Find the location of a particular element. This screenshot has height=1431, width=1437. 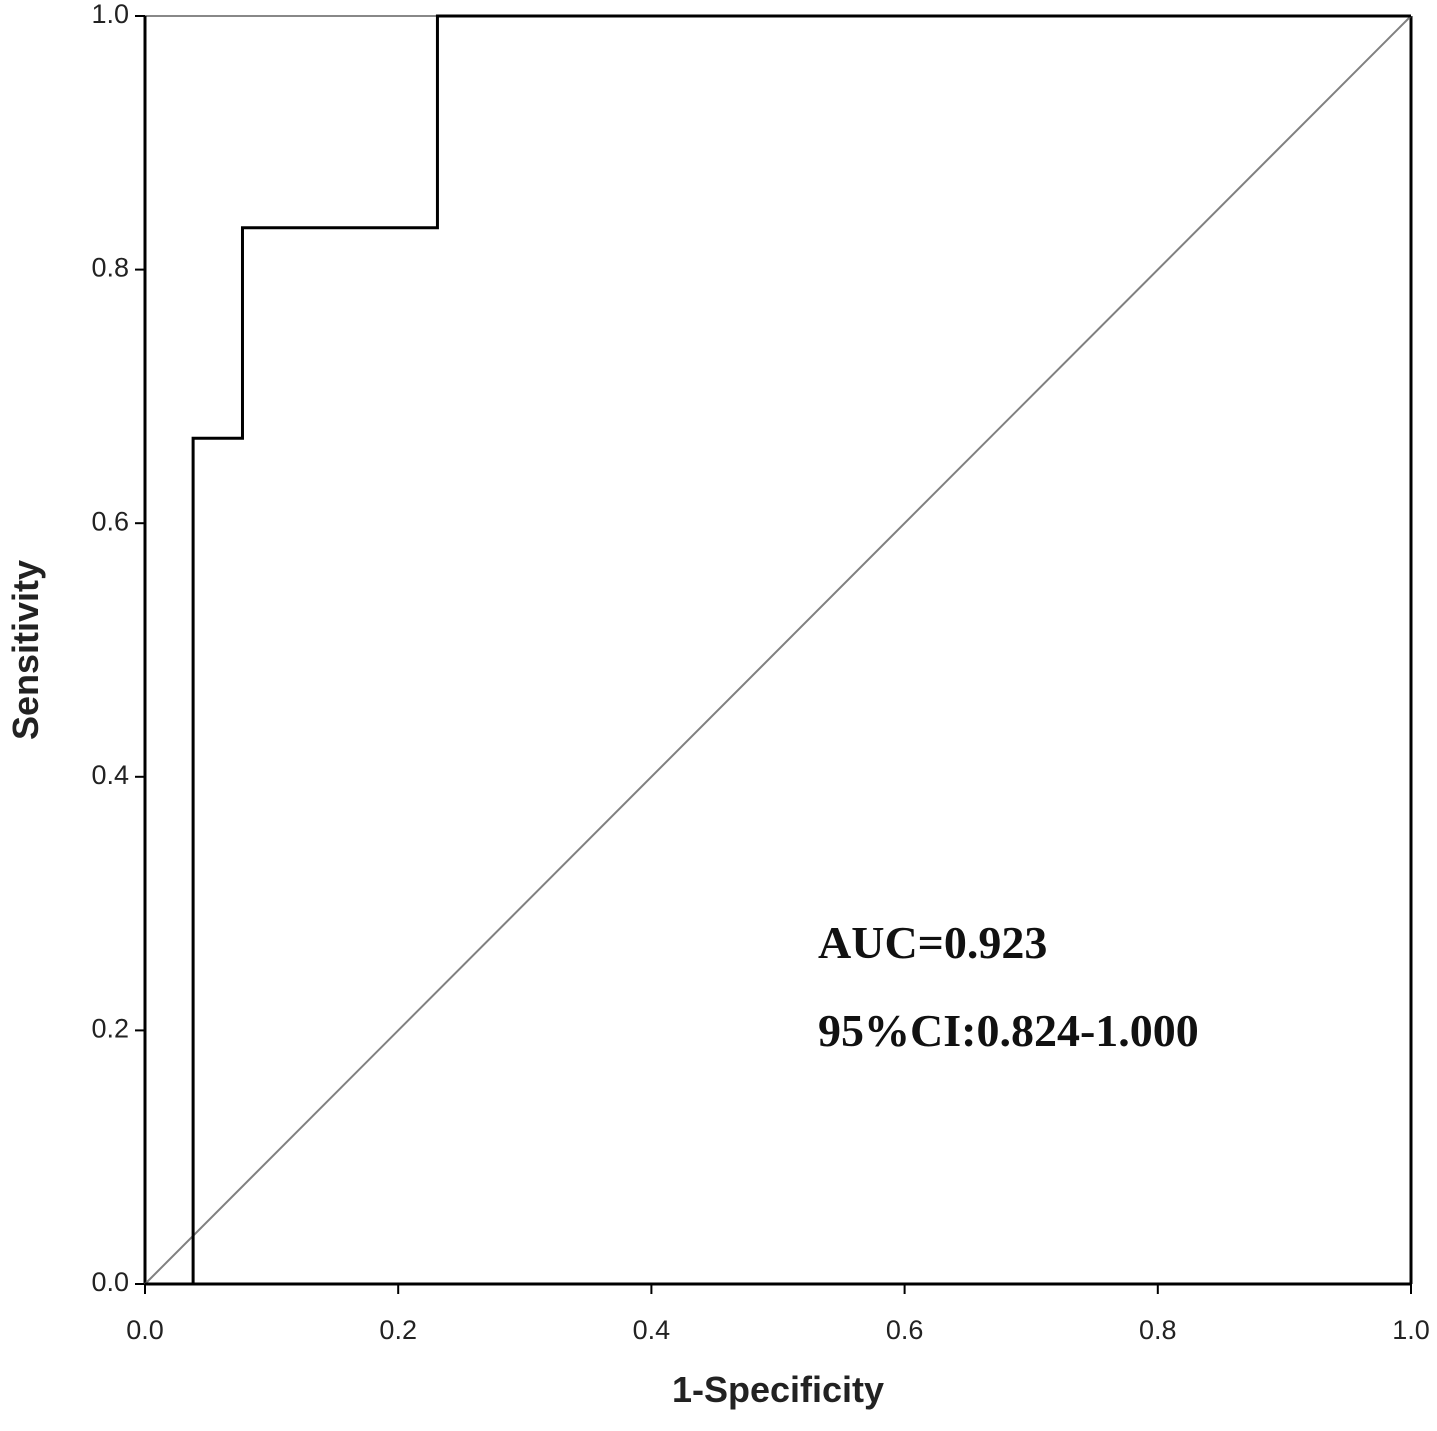

annotation: AUC=0.923 is located at coordinates (932, 942).